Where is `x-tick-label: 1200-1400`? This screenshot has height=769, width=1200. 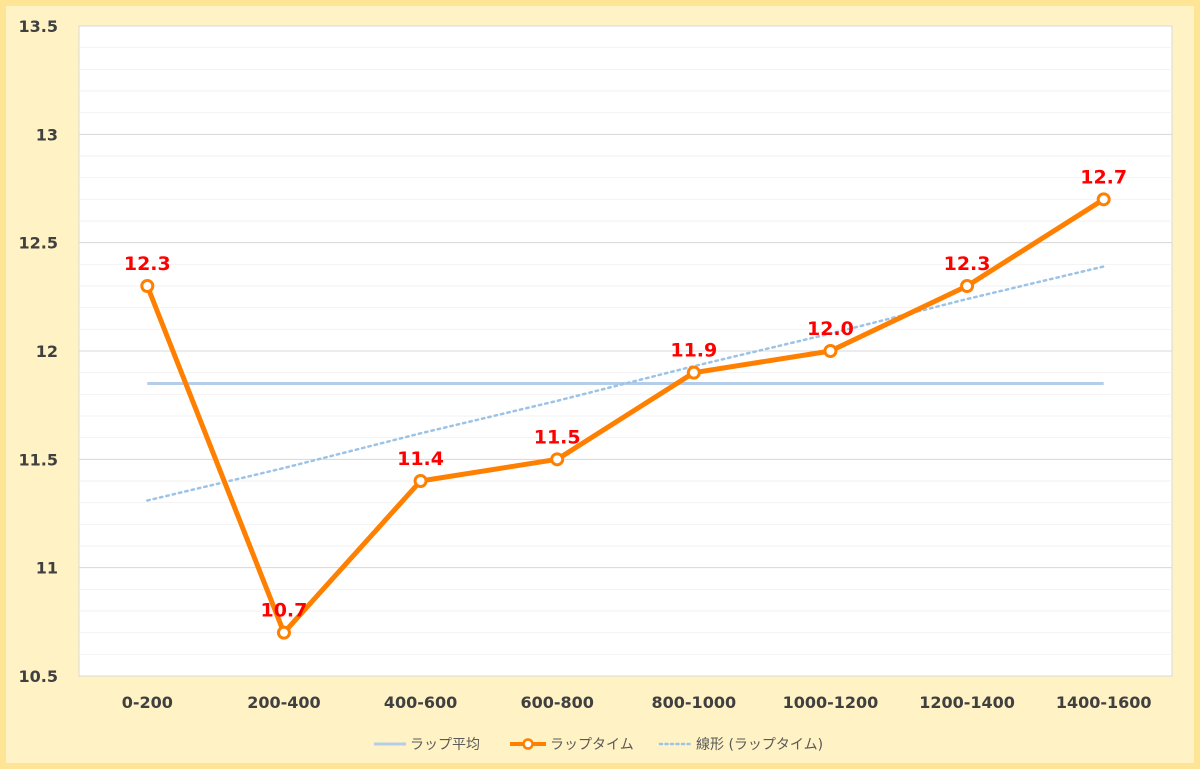 x-tick-label: 1200-1400 is located at coordinates (967, 702).